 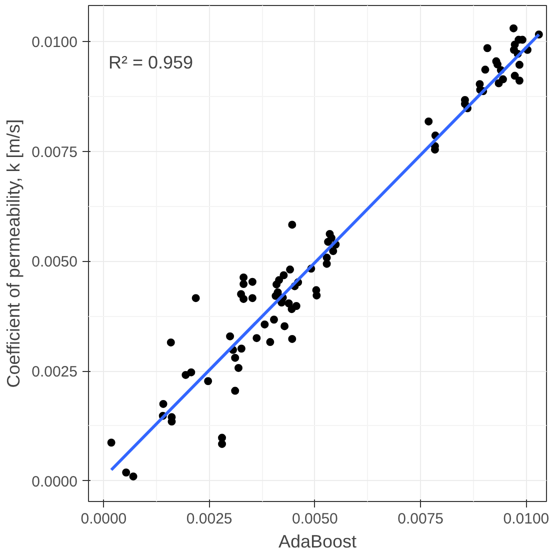 What do you see at coordinates (315, 519) in the screenshot?
I see `x-tick-label: 0.0050` at bounding box center [315, 519].